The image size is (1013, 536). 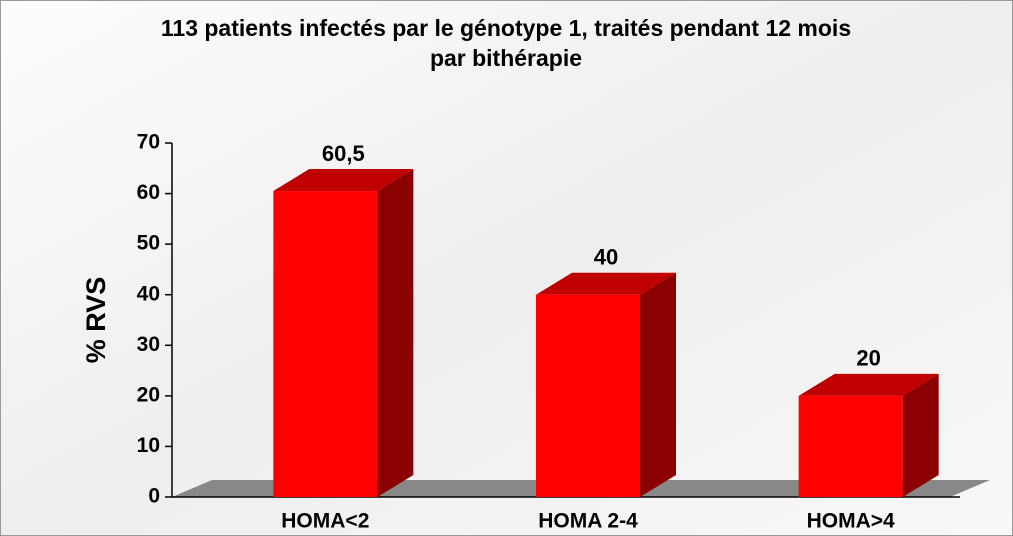 I want to click on value-label: 60,5, so click(x=343, y=153).